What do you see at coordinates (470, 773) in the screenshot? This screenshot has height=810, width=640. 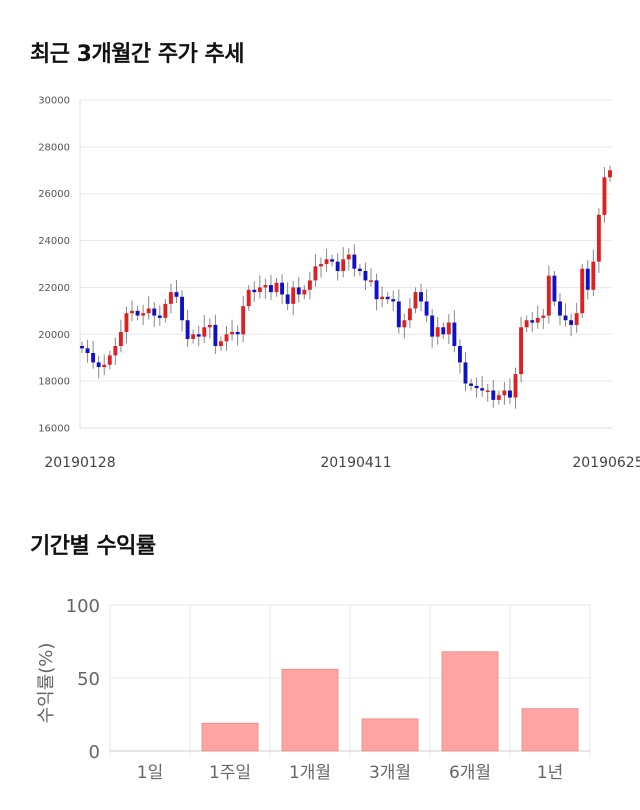 I see `return-x-tick-label: 6개월` at bounding box center [470, 773].